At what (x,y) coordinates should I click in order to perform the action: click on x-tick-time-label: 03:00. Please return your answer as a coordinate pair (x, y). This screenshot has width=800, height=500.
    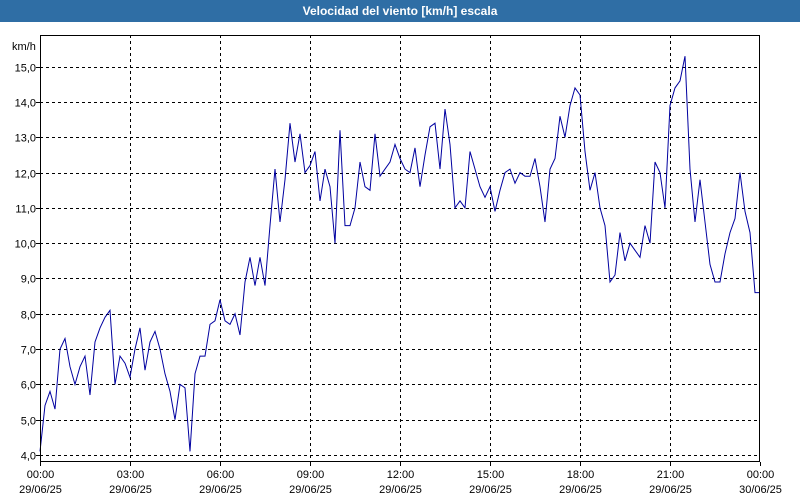
    Looking at the image, I should click on (131, 475).